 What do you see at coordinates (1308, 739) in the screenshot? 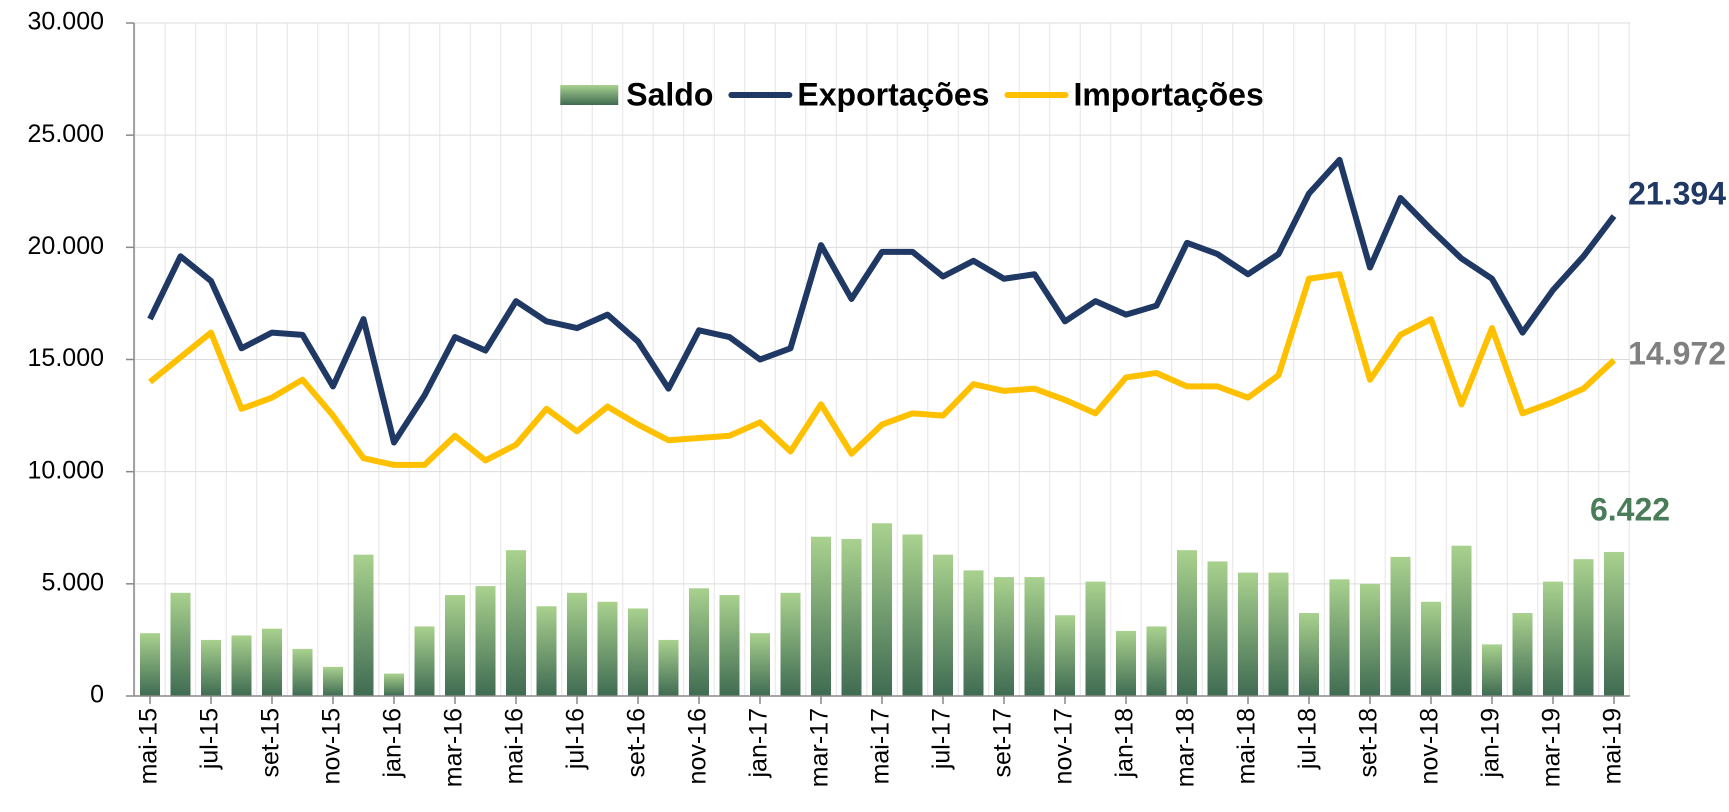
I see `x-tick-label: jul-18` at bounding box center [1308, 739].